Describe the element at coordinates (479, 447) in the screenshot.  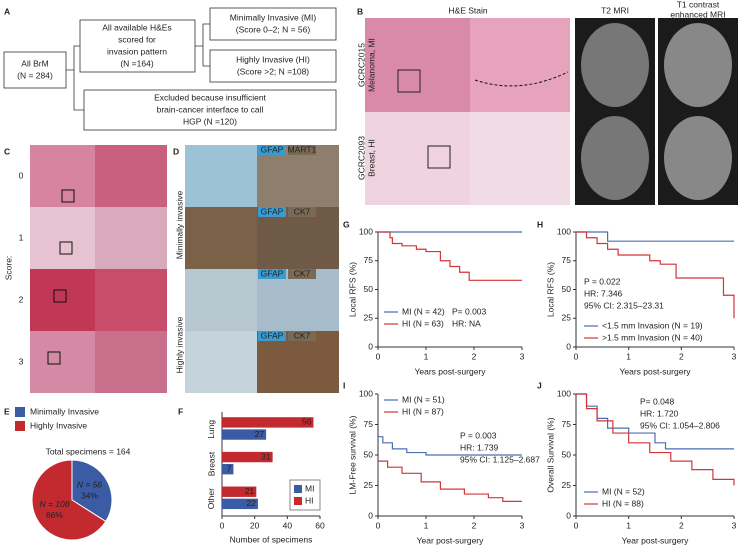
I see `annotation: HR: 1.739` at that location.